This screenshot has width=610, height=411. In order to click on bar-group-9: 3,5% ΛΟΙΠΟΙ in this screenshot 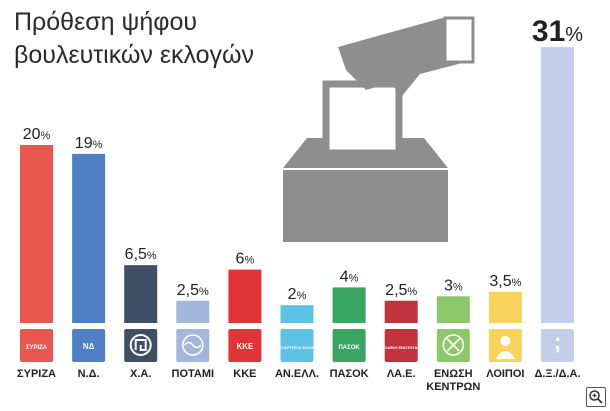, I will do `click(505, 326)`.